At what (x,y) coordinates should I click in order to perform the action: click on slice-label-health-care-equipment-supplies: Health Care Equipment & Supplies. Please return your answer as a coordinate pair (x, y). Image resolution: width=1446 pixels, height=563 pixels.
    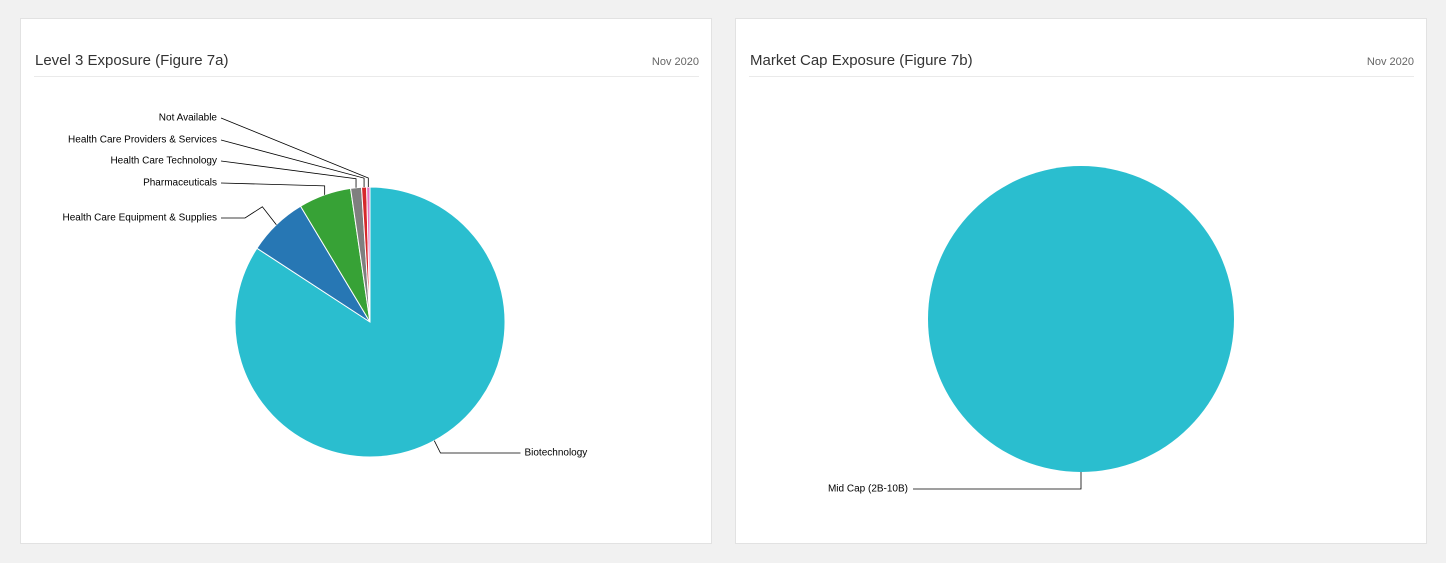
    Looking at the image, I should click on (139, 218).